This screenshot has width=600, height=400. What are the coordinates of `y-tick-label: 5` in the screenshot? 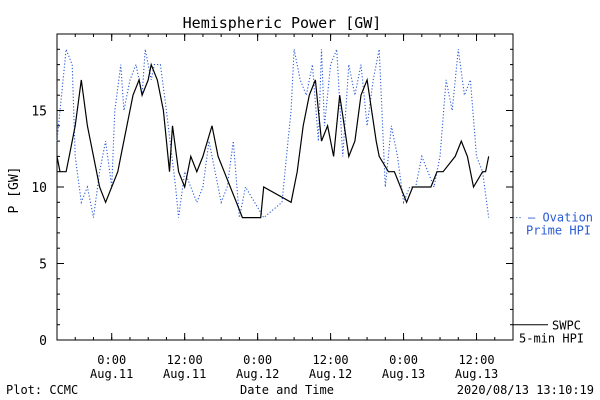 It's located at (43, 265).